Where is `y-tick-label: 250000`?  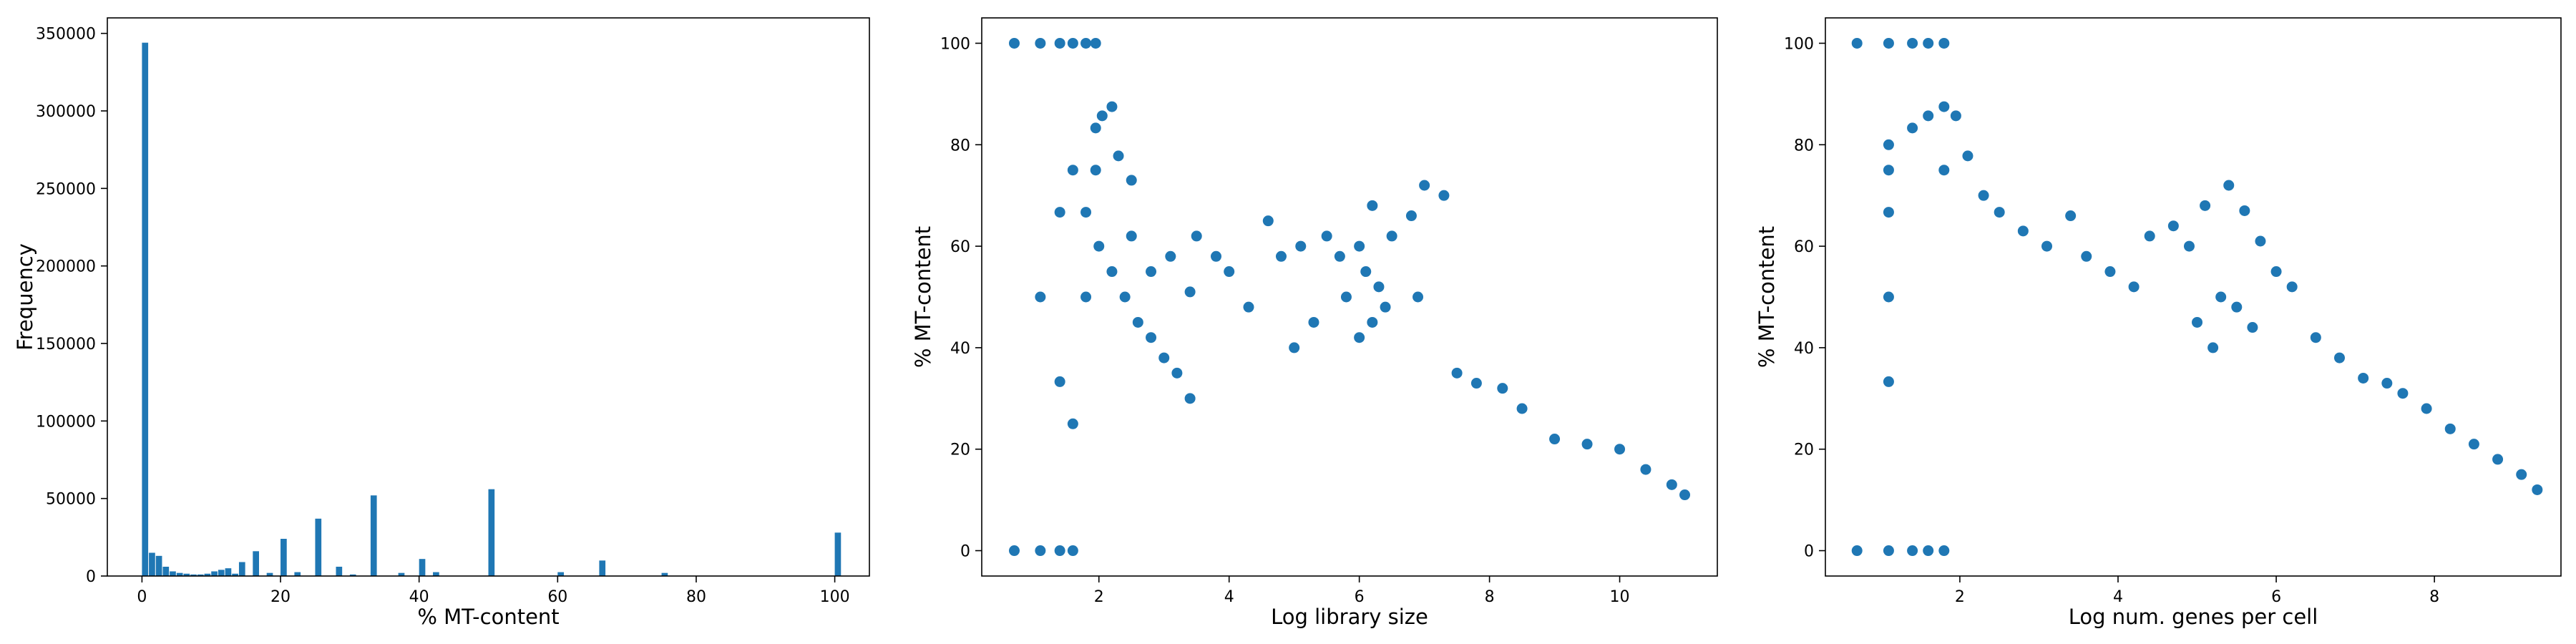
y-tick-label: 250000 is located at coordinates (66, 189).